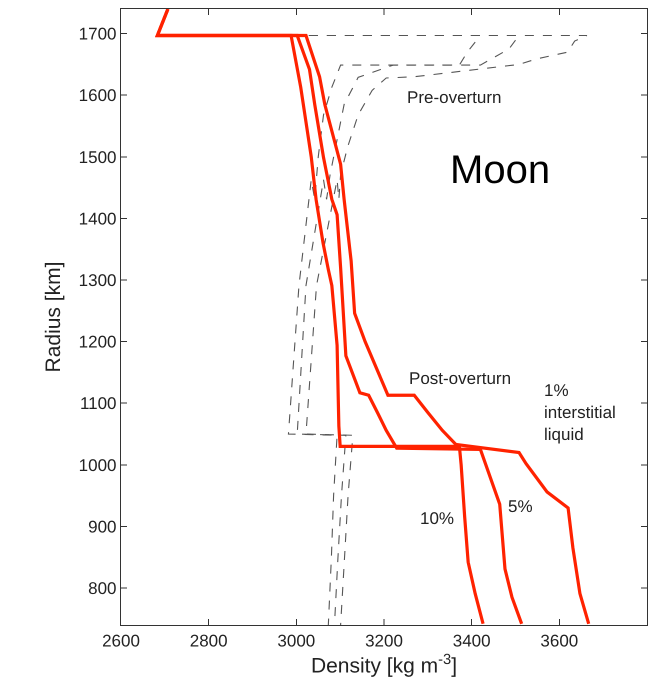  I want to click on annotation: 5%, so click(520, 506).